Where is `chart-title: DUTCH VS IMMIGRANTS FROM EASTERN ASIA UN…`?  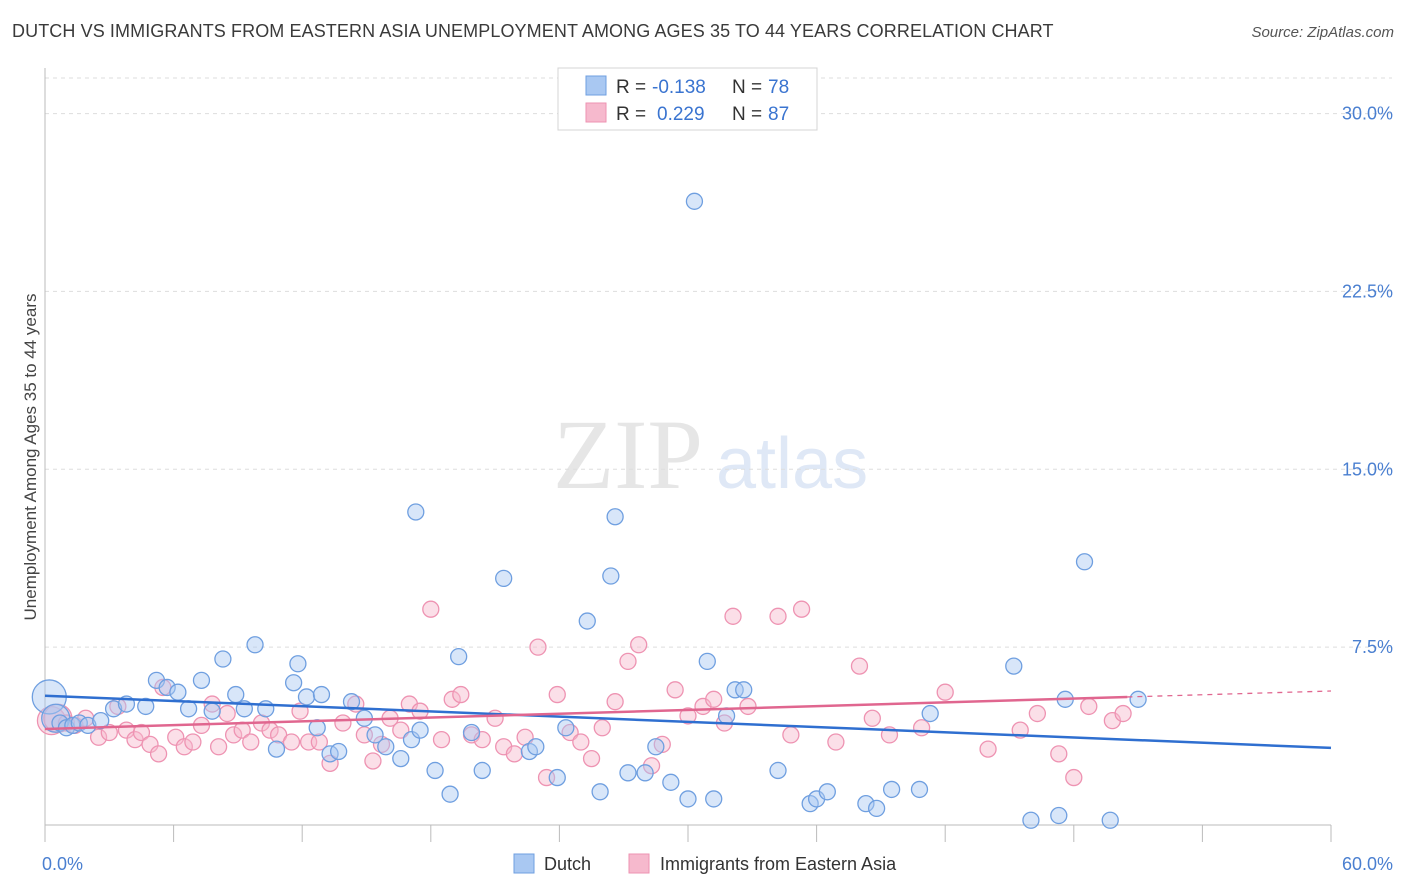 chart-title: DUTCH VS IMMIGRANTS FROM EASTERN ASIA UN… is located at coordinates (533, 31).